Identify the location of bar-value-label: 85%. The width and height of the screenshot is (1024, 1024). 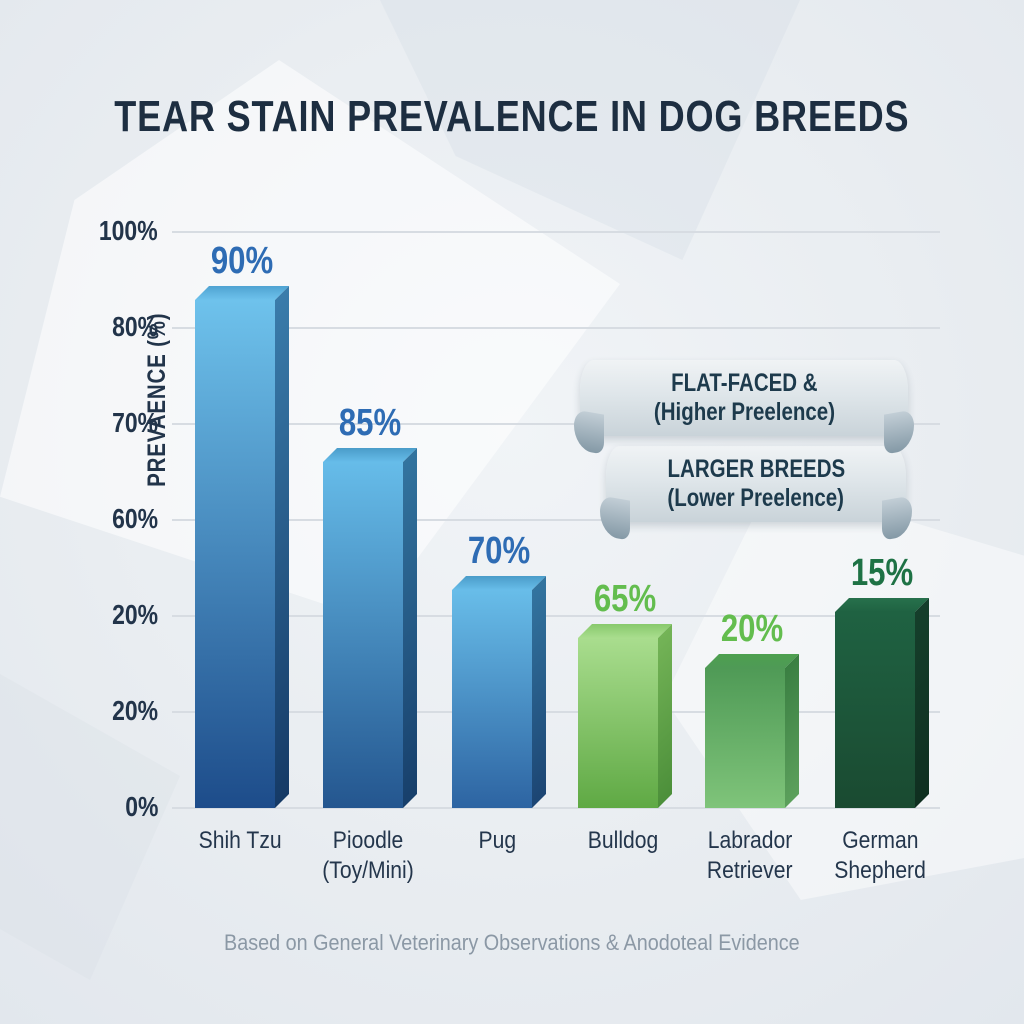
(370, 423).